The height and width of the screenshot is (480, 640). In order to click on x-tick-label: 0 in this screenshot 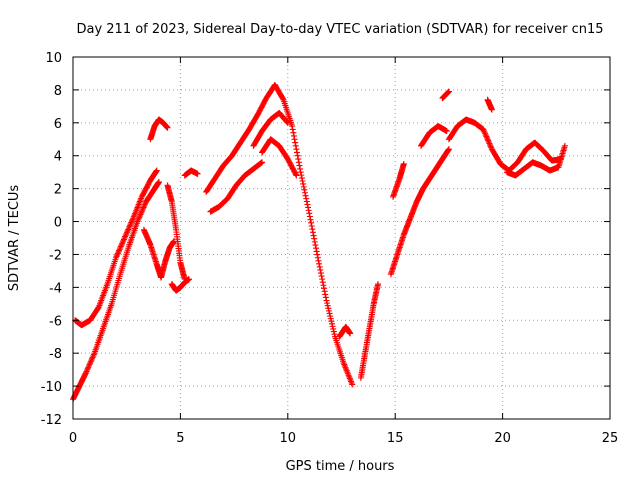, I will do `click(73, 438)`.